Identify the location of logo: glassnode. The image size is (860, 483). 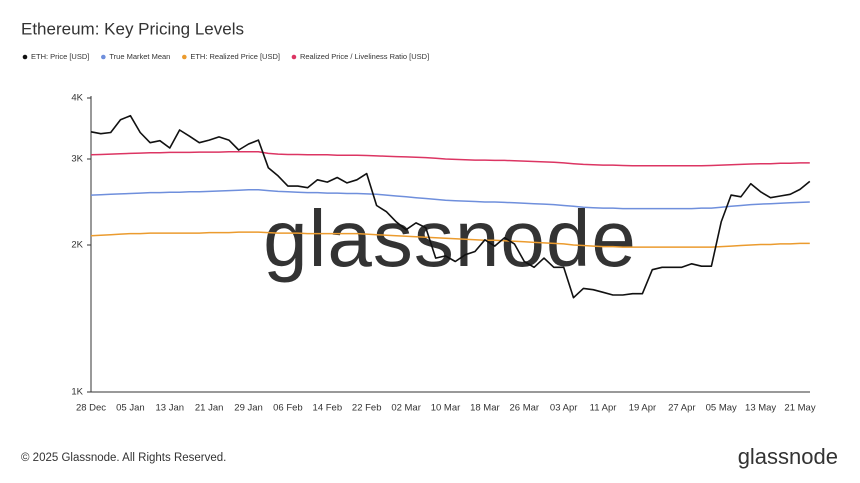
(788, 456).